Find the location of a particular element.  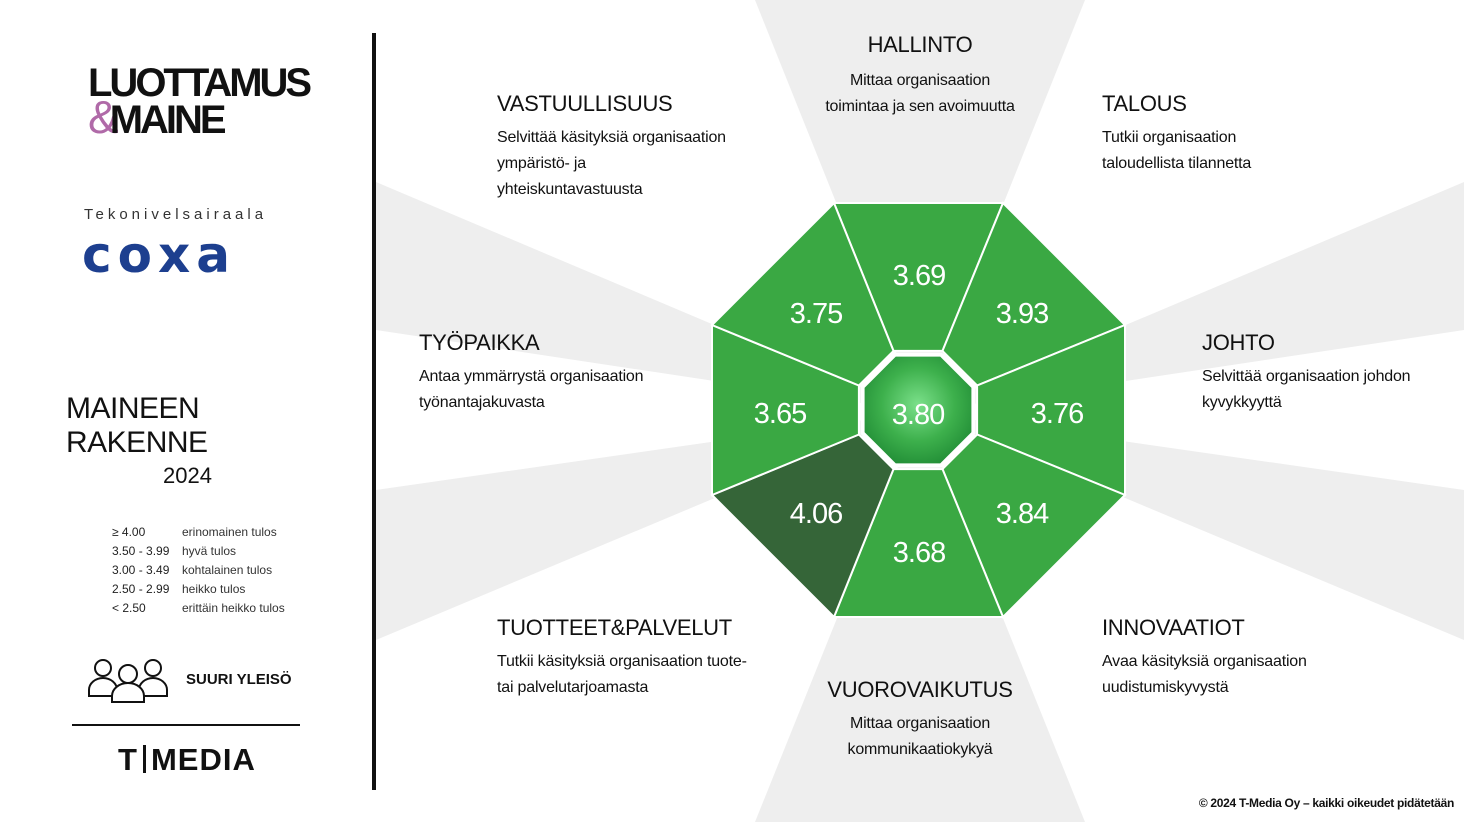

score-vastuullisuus: 3.75 is located at coordinates (816, 314).